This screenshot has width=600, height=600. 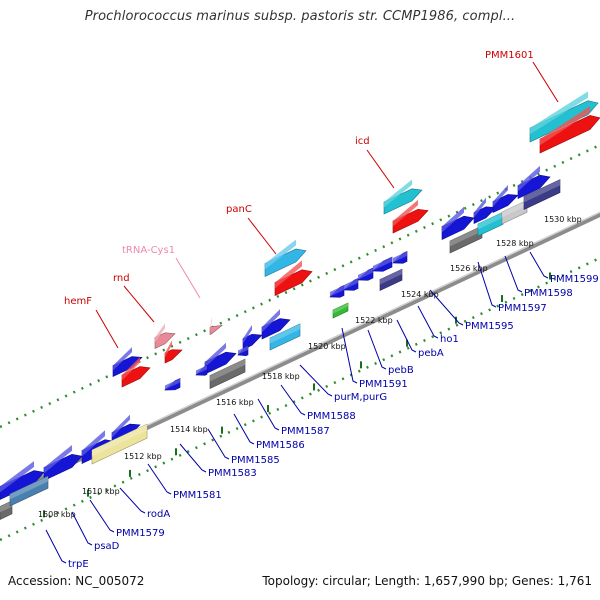 I want to click on gene-label-icd: icd, so click(x=362, y=141).